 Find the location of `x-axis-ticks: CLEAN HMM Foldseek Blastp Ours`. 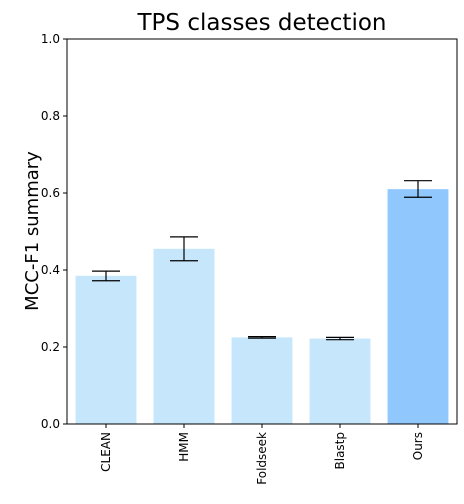

x-axis-ticks: CLEAN HMM Foldseek Blastp Ours is located at coordinates (262, 454).